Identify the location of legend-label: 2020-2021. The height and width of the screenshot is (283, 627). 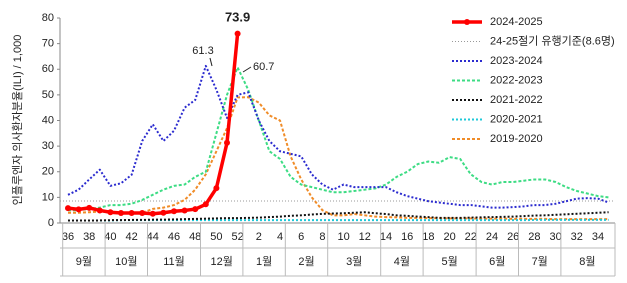
(516, 119).